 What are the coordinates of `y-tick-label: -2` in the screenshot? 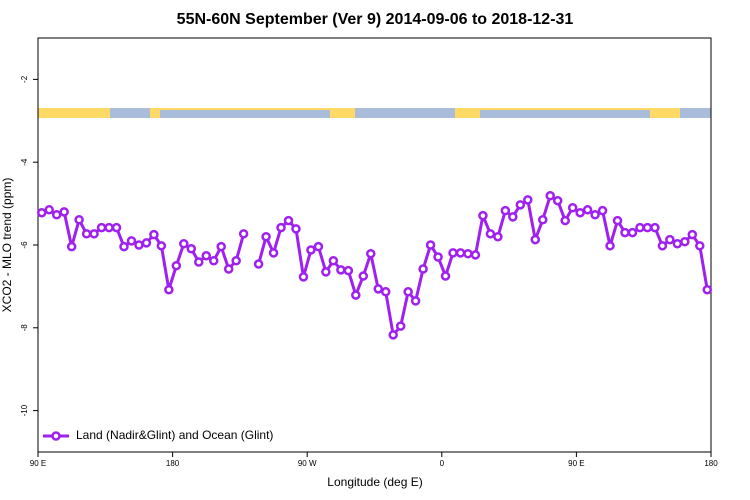 It's located at (24, 79).